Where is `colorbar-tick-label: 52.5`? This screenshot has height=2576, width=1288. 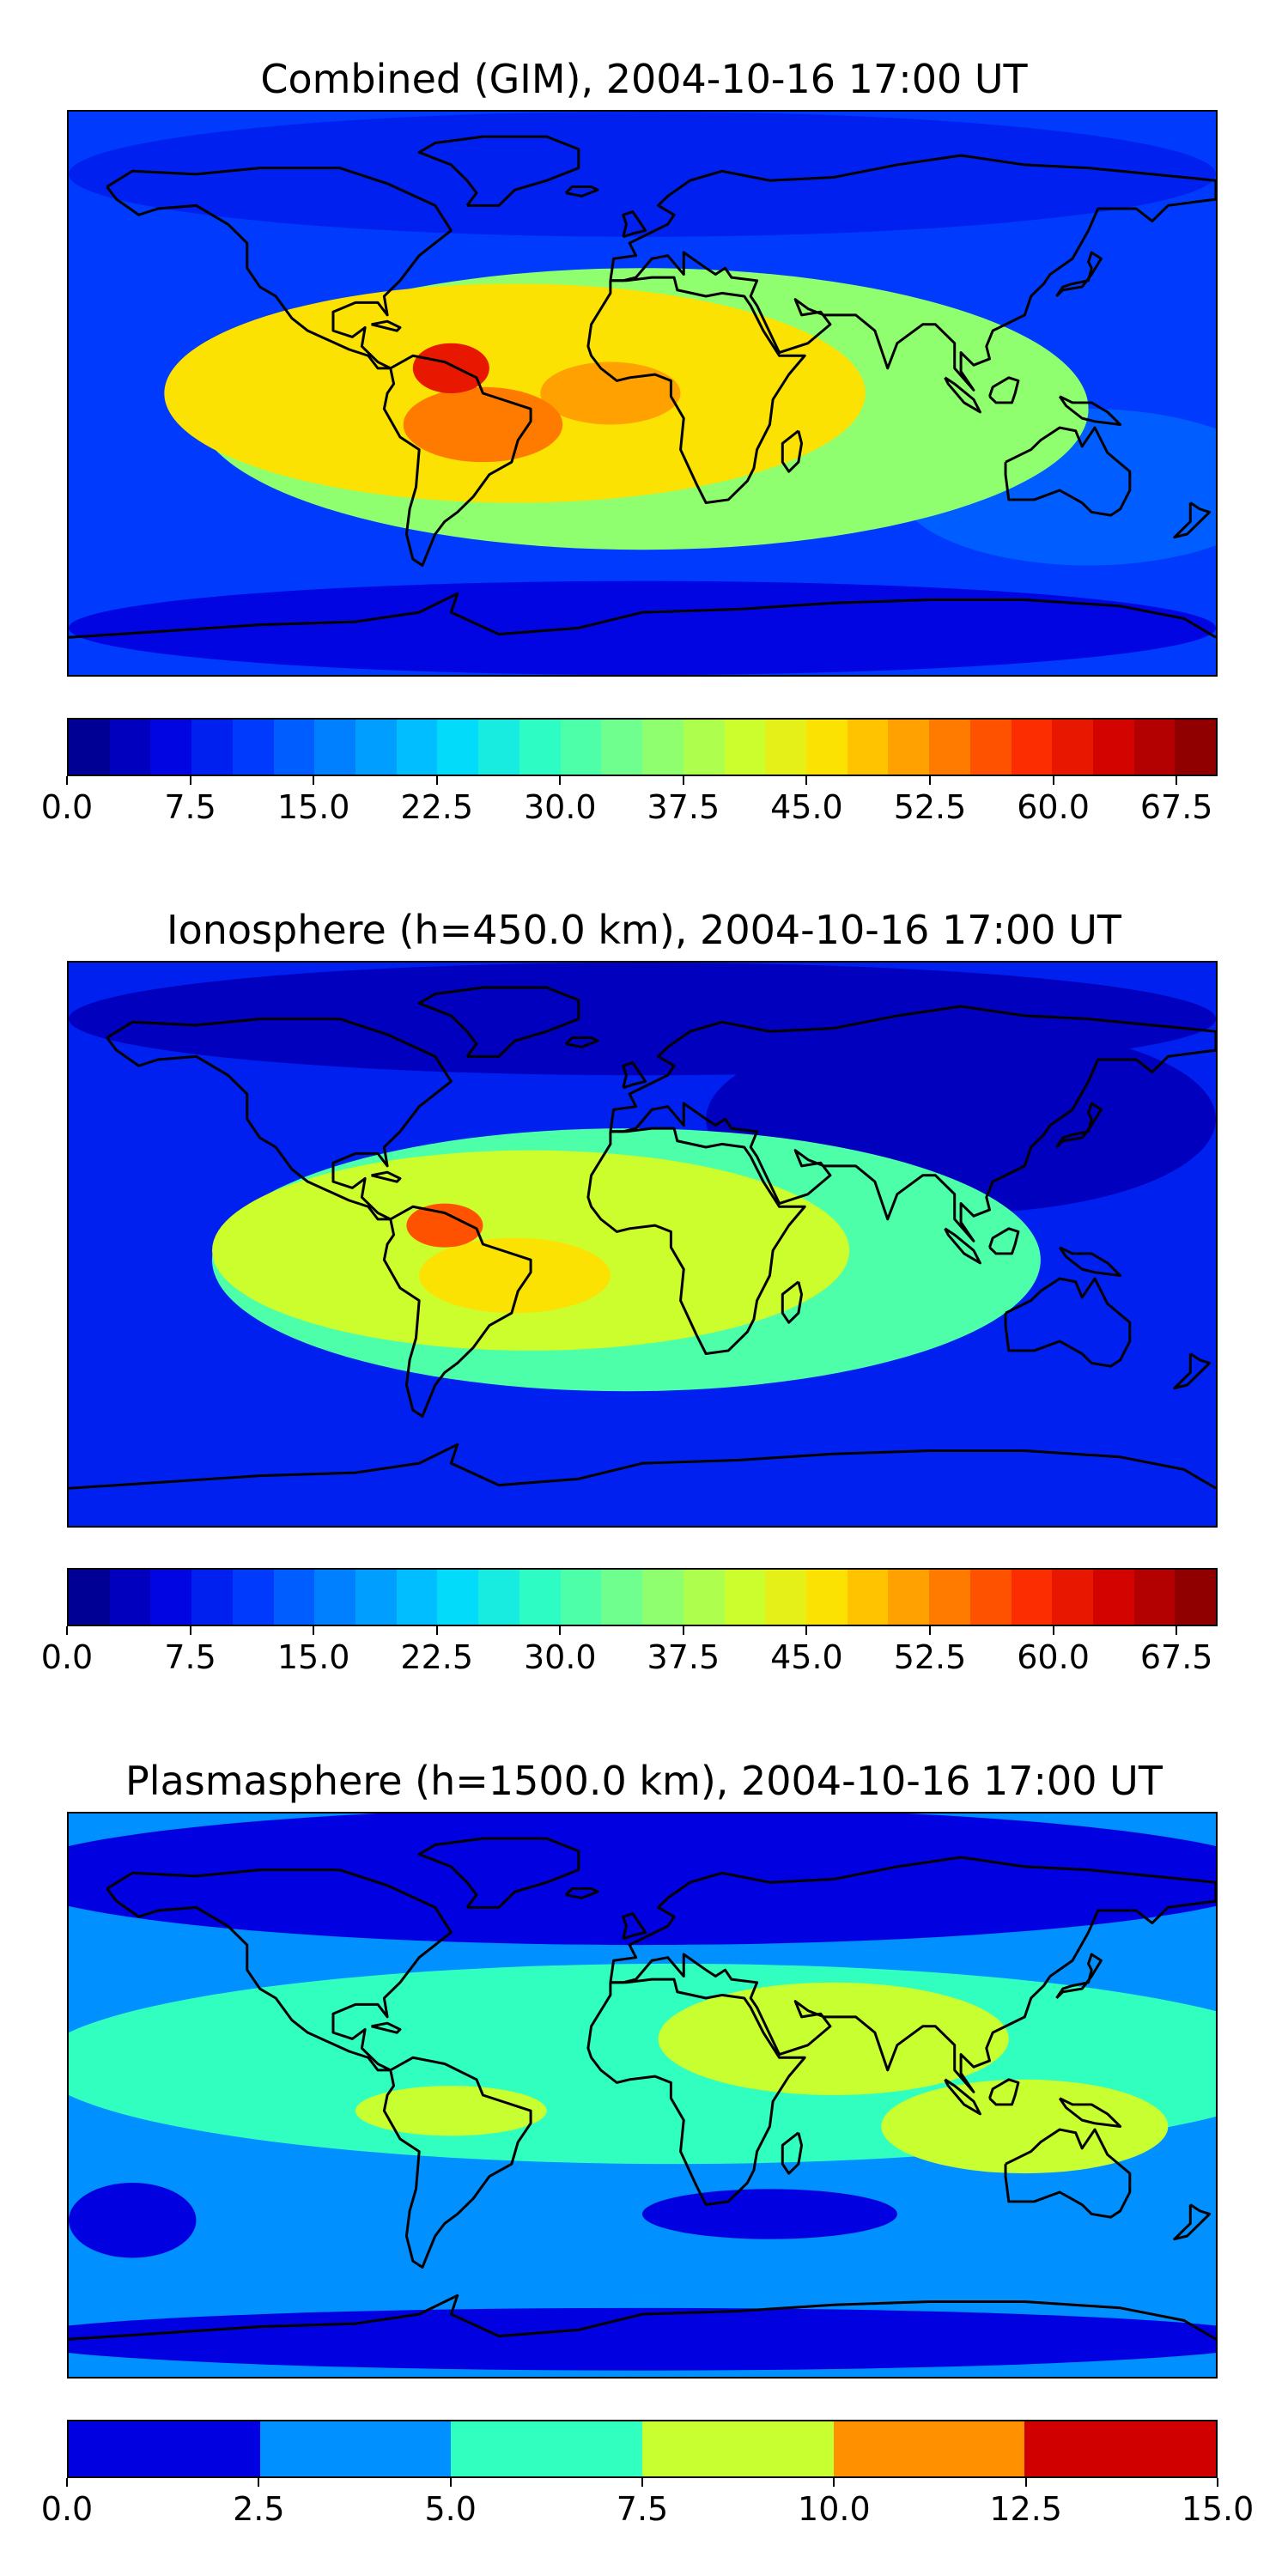
colorbar-tick-label: 52.5 is located at coordinates (930, 807).